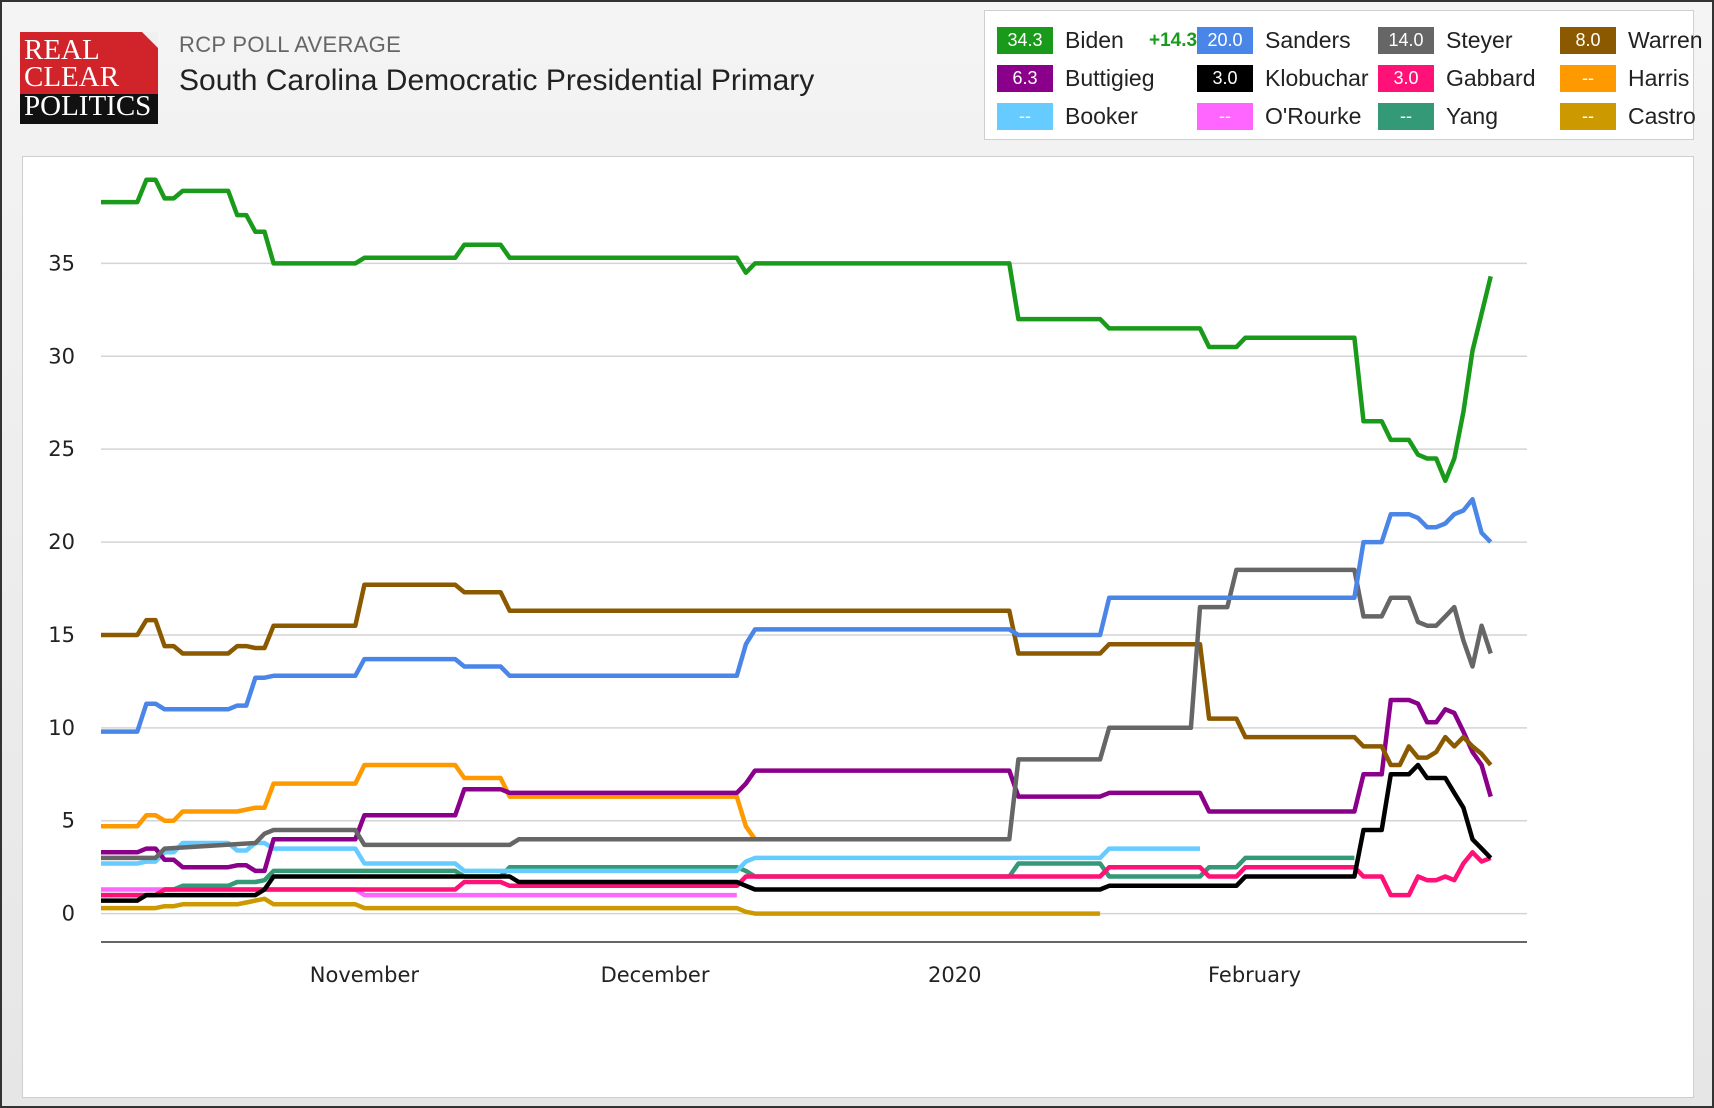 The image size is (1714, 1108). I want to click on x-tick-label: February, so click(1254, 975).